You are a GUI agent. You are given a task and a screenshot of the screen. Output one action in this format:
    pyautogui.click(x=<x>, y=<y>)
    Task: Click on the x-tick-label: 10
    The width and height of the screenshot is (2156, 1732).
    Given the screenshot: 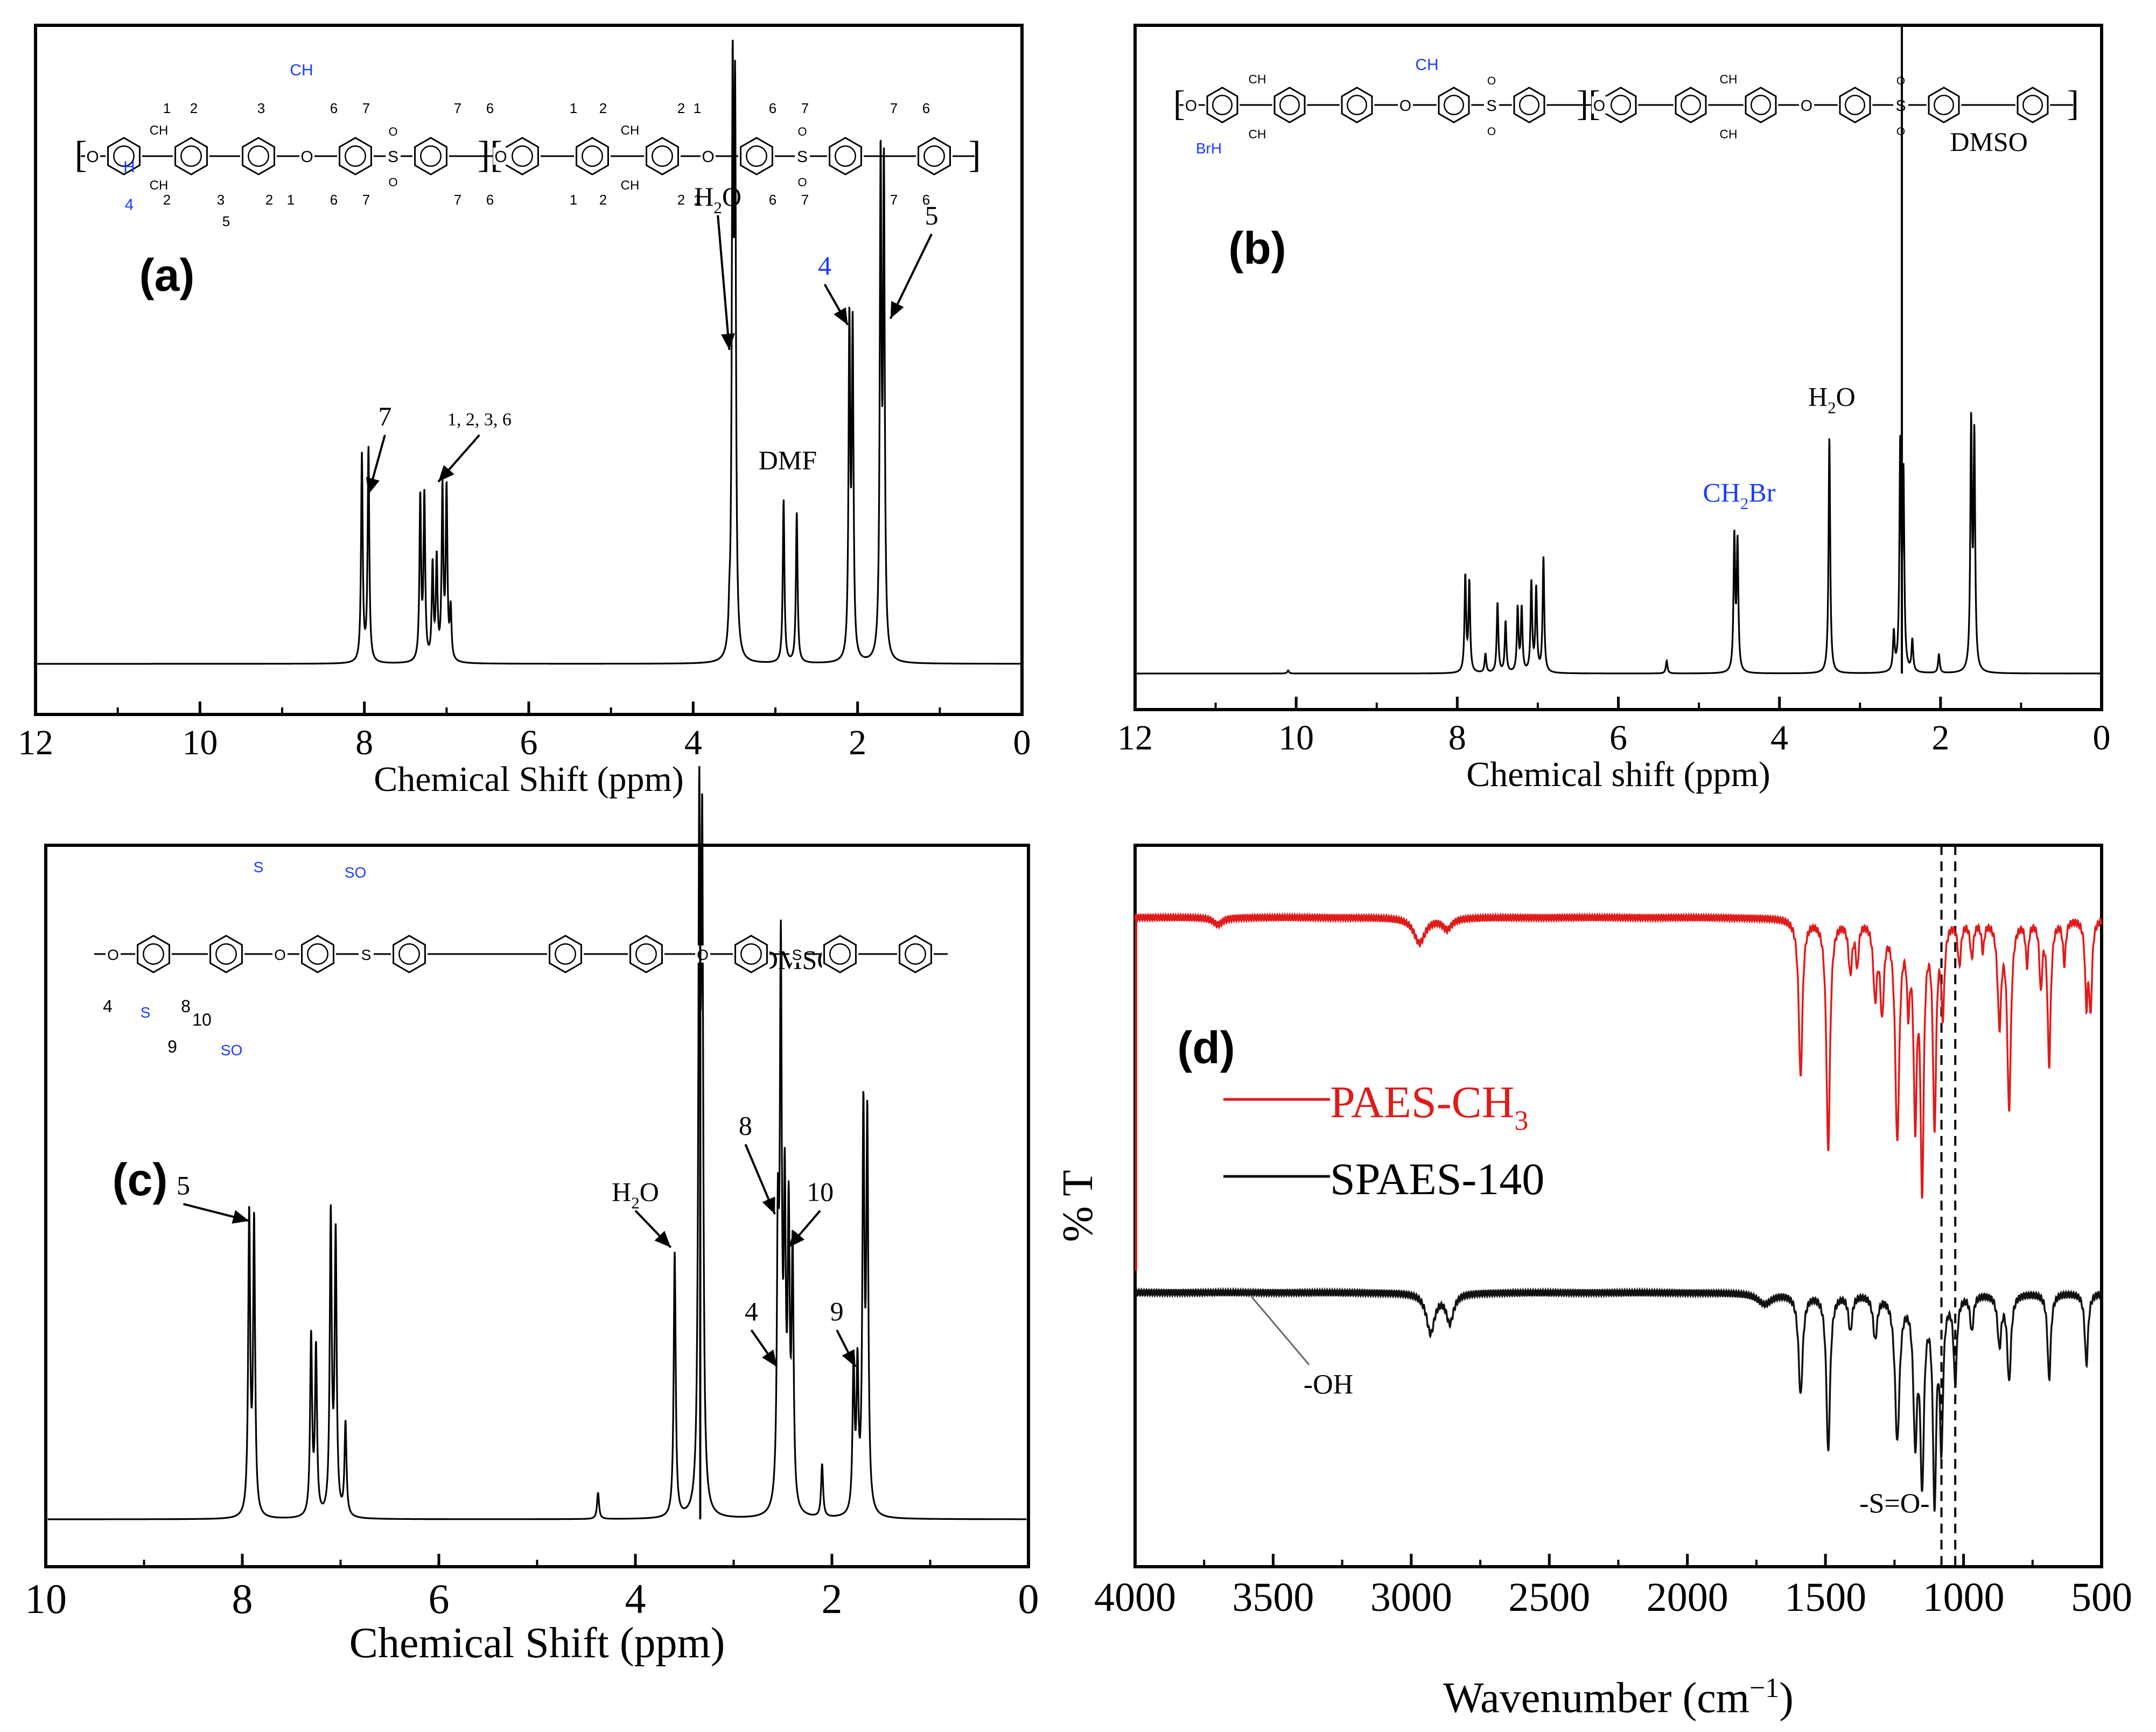 What is the action you would take?
    pyautogui.click(x=1296, y=738)
    